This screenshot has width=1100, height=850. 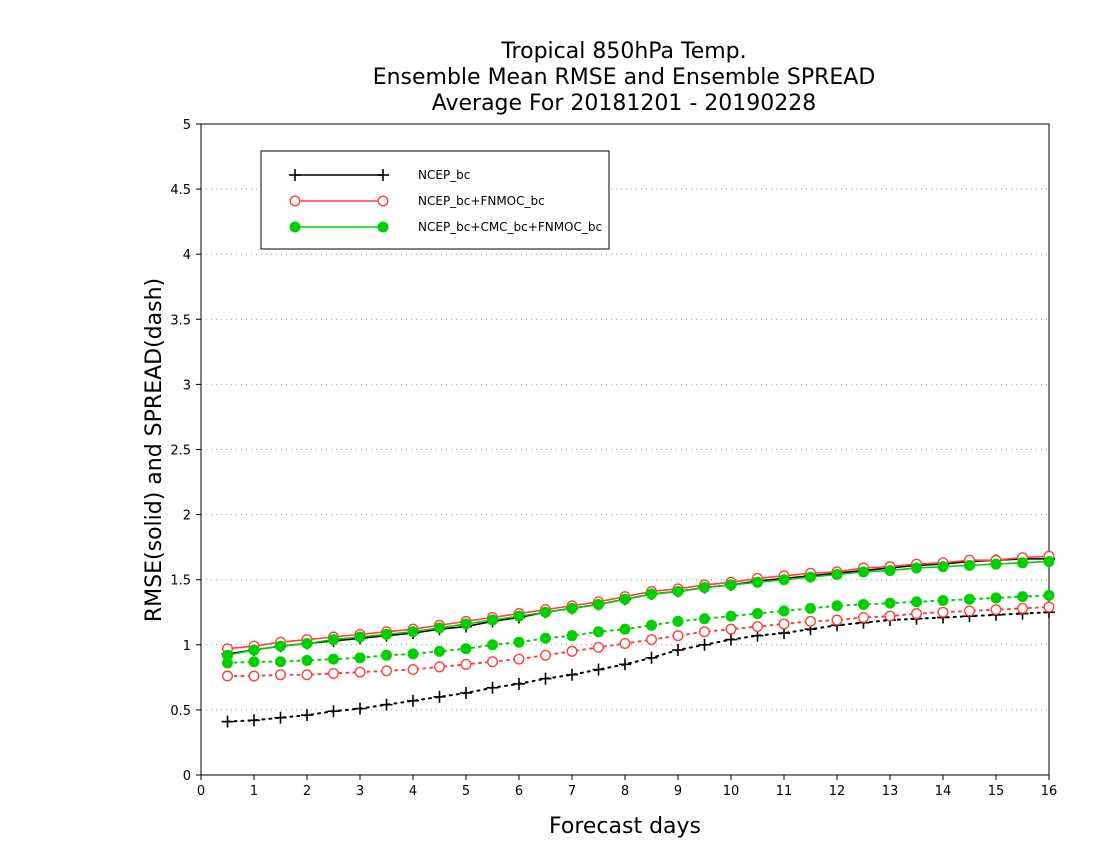 What do you see at coordinates (201, 791) in the screenshot?
I see `x-tick-label: 0` at bounding box center [201, 791].